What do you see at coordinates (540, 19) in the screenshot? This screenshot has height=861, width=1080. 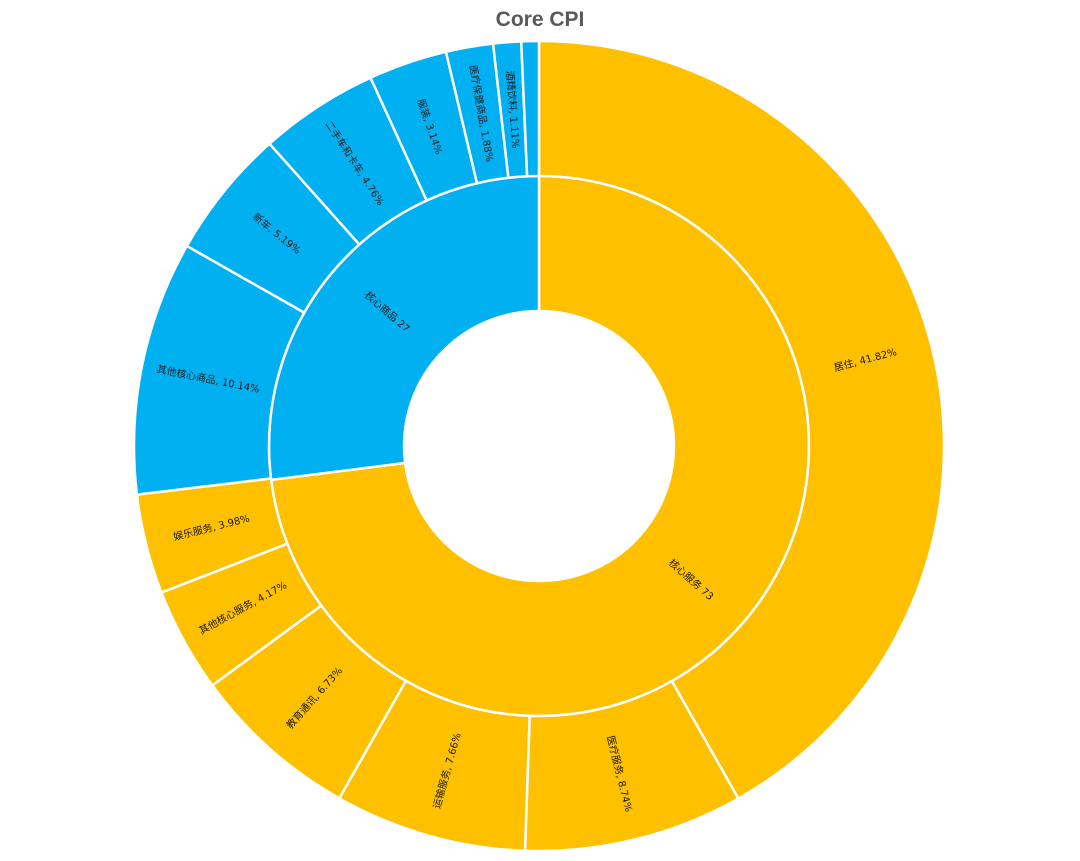 I see `chart-title: Core CPI` at bounding box center [540, 19].